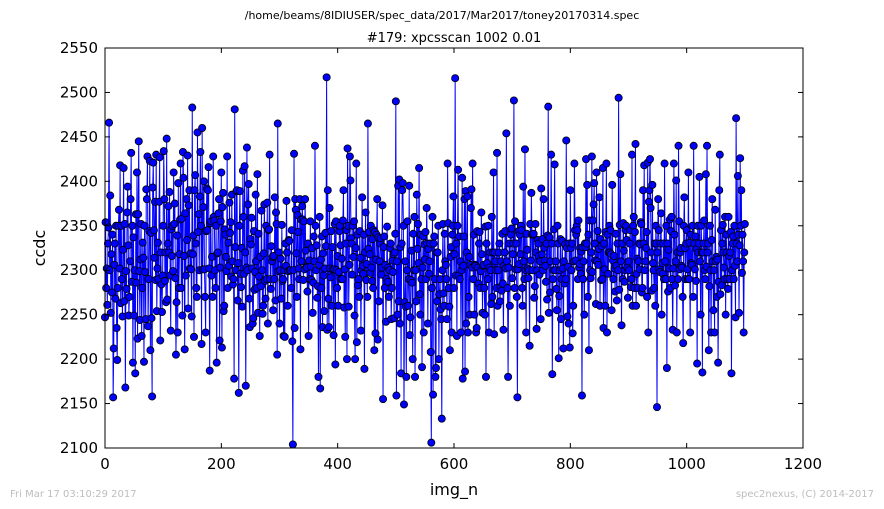 The image size is (884, 509). I want to click on y-axis-label: ccdc, so click(39, 248).